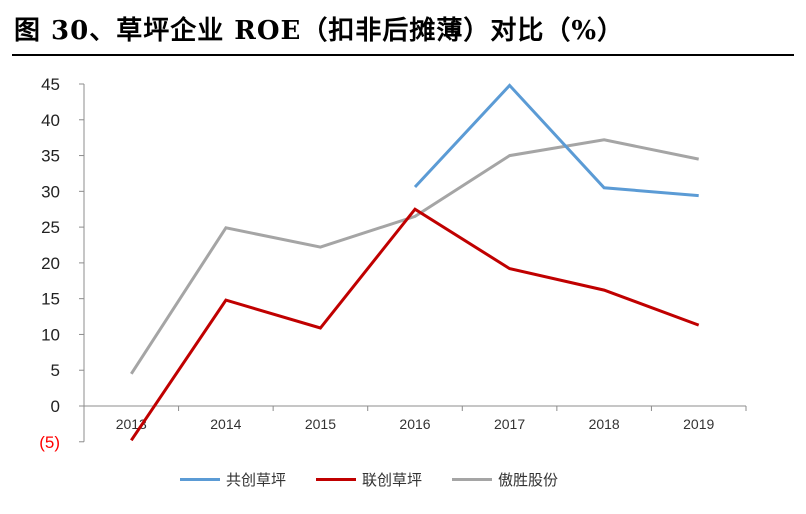 This screenshot has height=514, width=806. What do you see at coordinates (50, 263) in the screenshot?
I see `y-tick-label: 20` at bounding box center [50, 263].